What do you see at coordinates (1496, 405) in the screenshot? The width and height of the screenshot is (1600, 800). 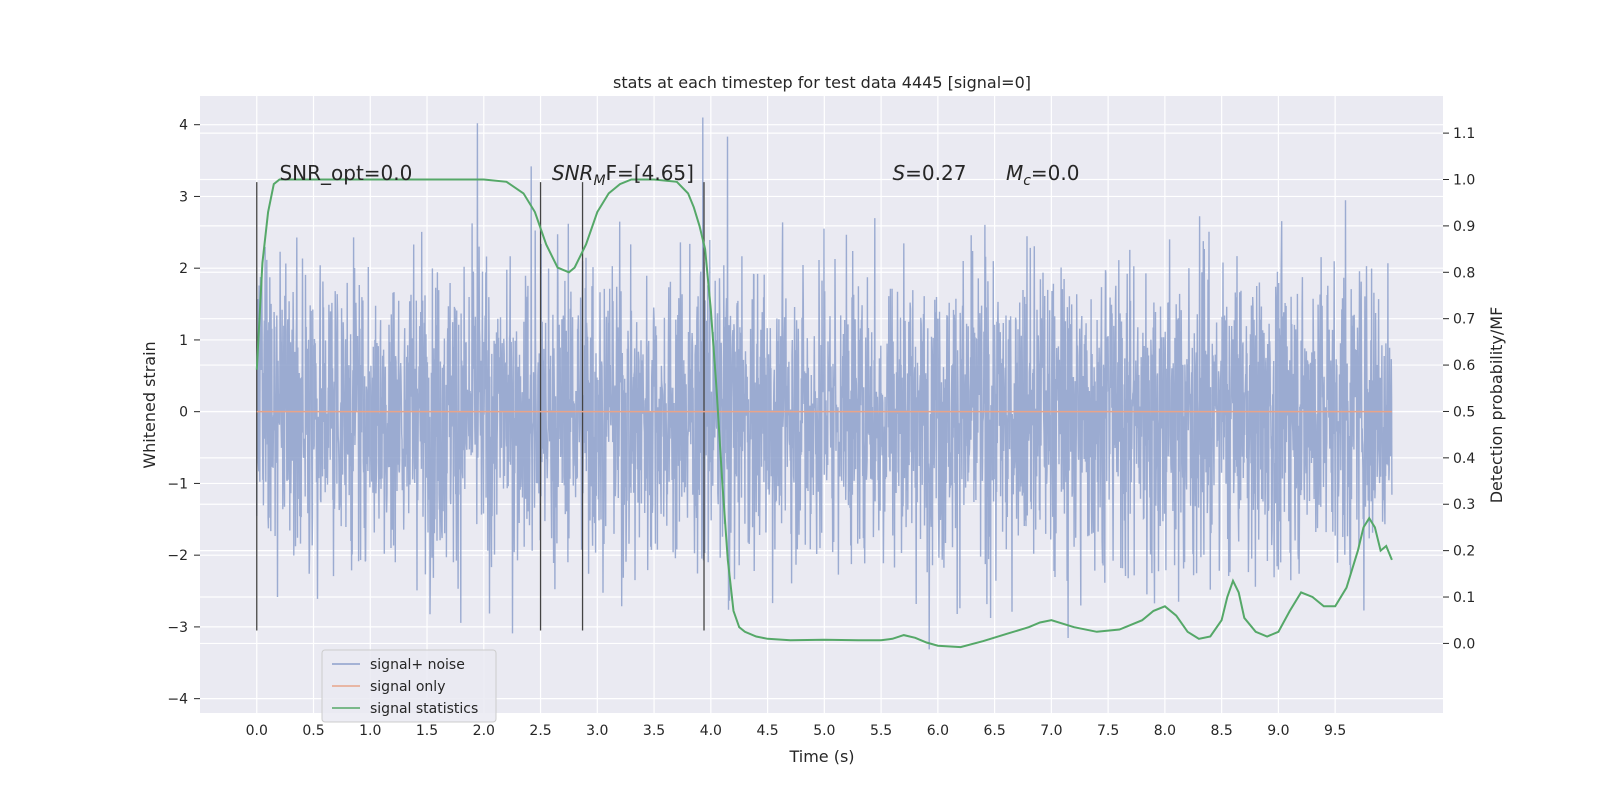 I see `y-right-axis-title: Detection probability/MF` at bounding box center [1496, 405].